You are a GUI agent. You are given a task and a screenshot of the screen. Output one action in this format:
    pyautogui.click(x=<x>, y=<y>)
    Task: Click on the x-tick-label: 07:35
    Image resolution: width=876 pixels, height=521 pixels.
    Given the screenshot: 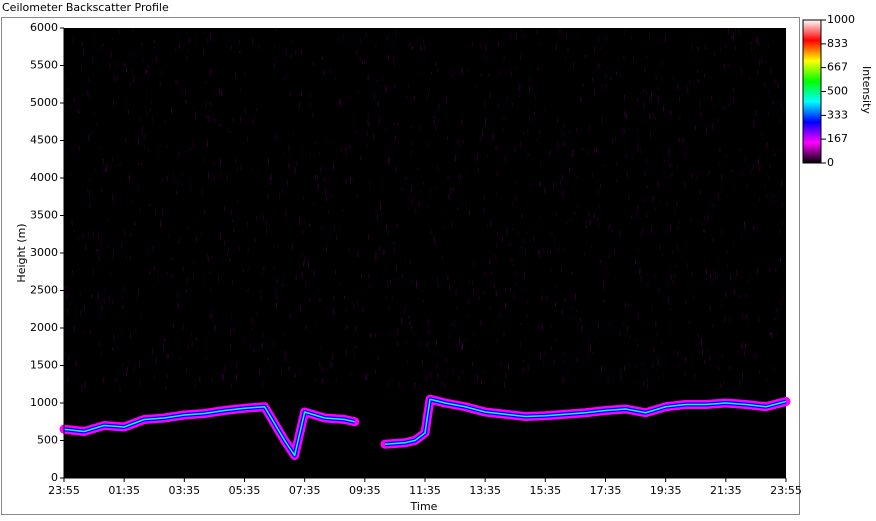 What is the action you would take?
    pyautogui.click(x=305, y=490)
    